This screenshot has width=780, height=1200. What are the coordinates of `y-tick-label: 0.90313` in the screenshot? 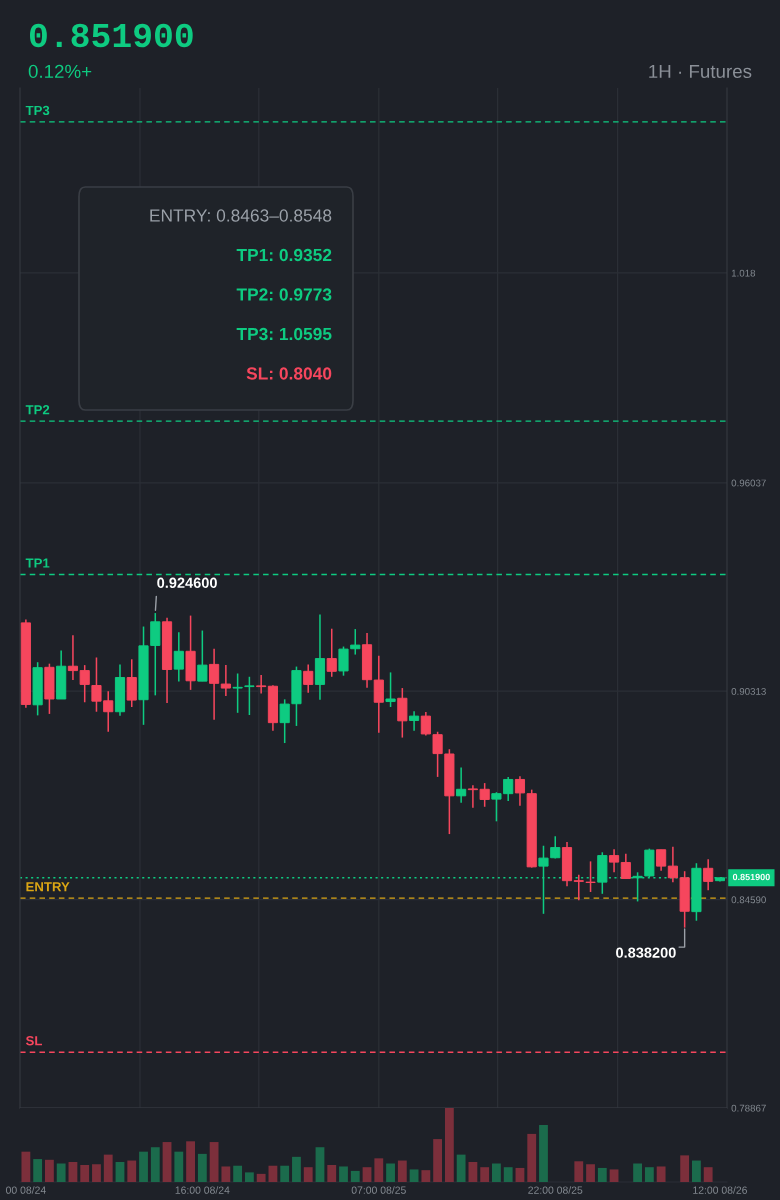 It's located at (748, 691).